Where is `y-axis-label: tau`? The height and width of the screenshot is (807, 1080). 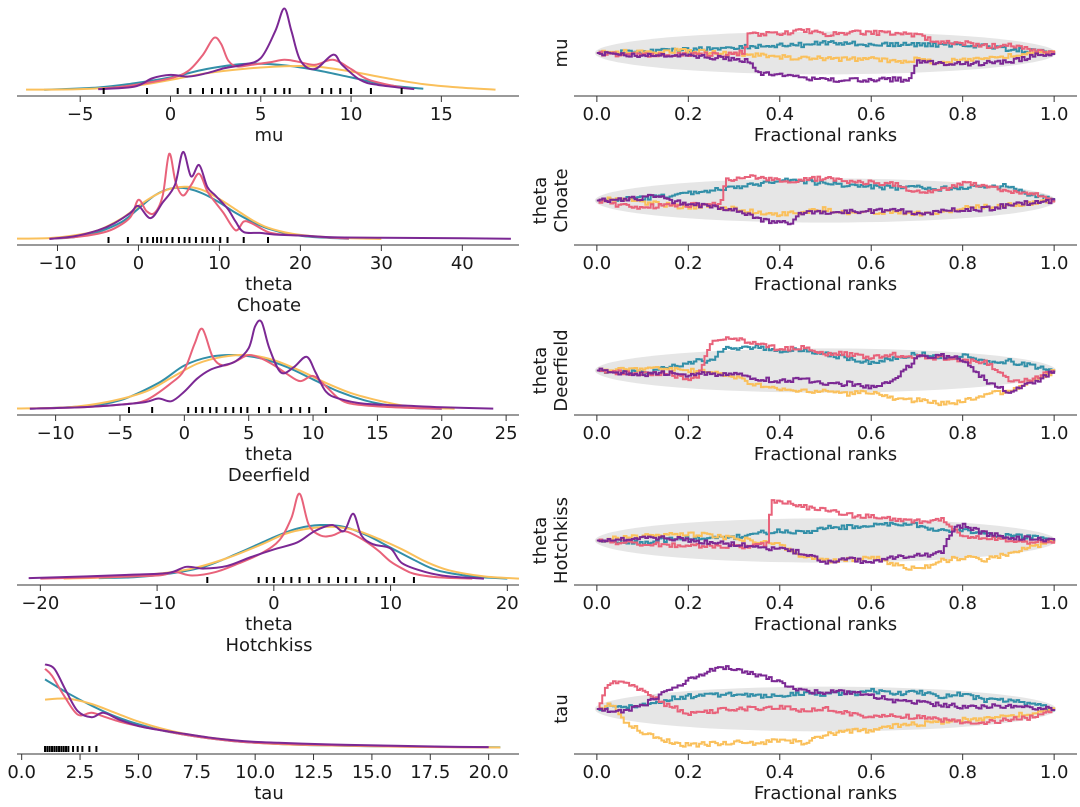
y-axis-label: tau is located at coordinates (561, 709).